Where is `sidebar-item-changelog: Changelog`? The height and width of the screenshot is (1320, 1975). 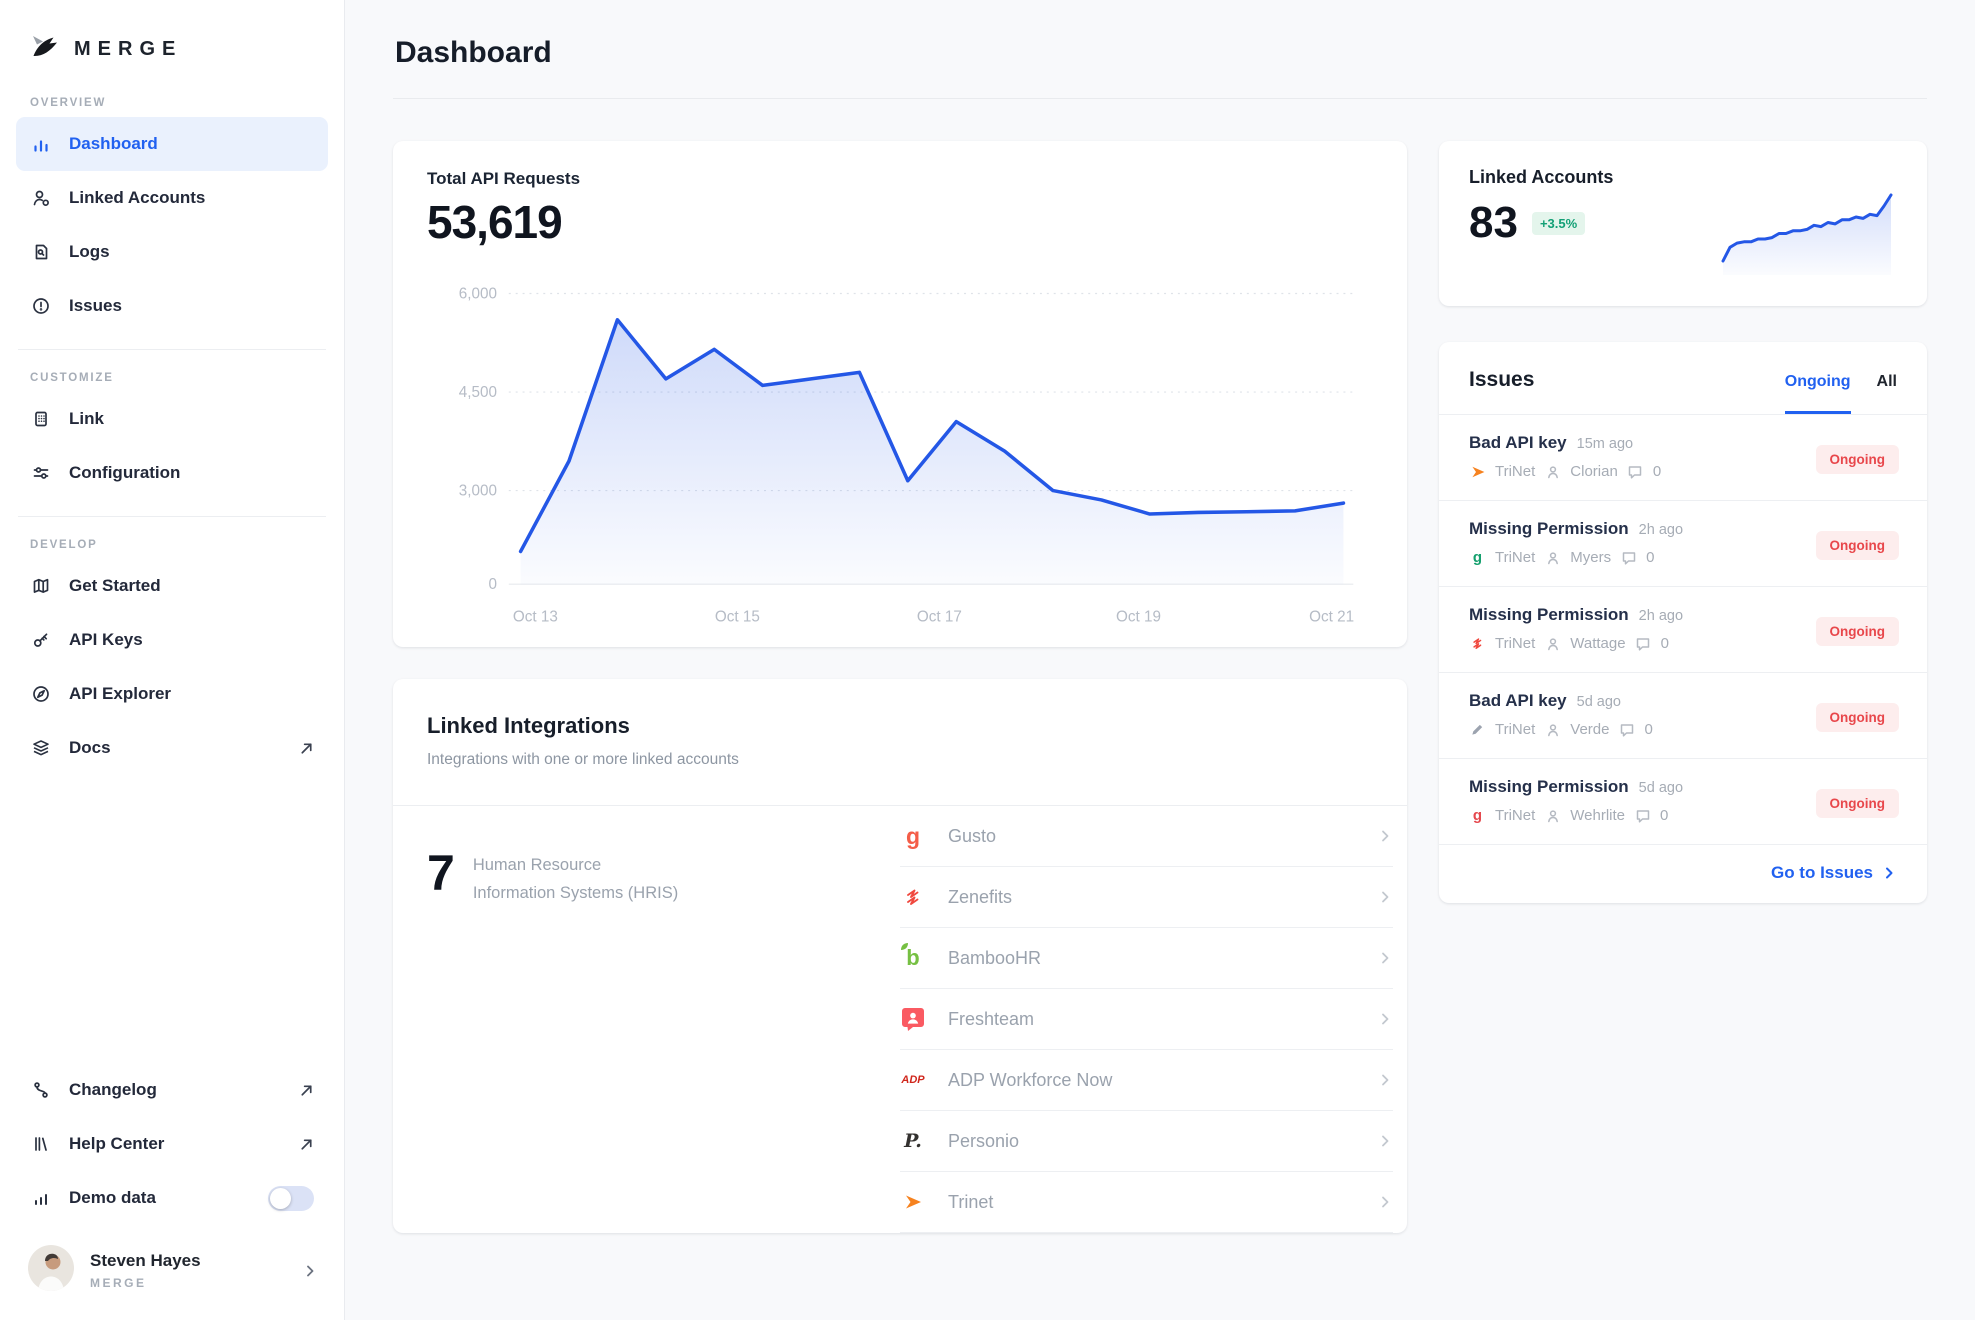
sidebar-item-changelog: Changelog is located at coordinates (172, 1090).